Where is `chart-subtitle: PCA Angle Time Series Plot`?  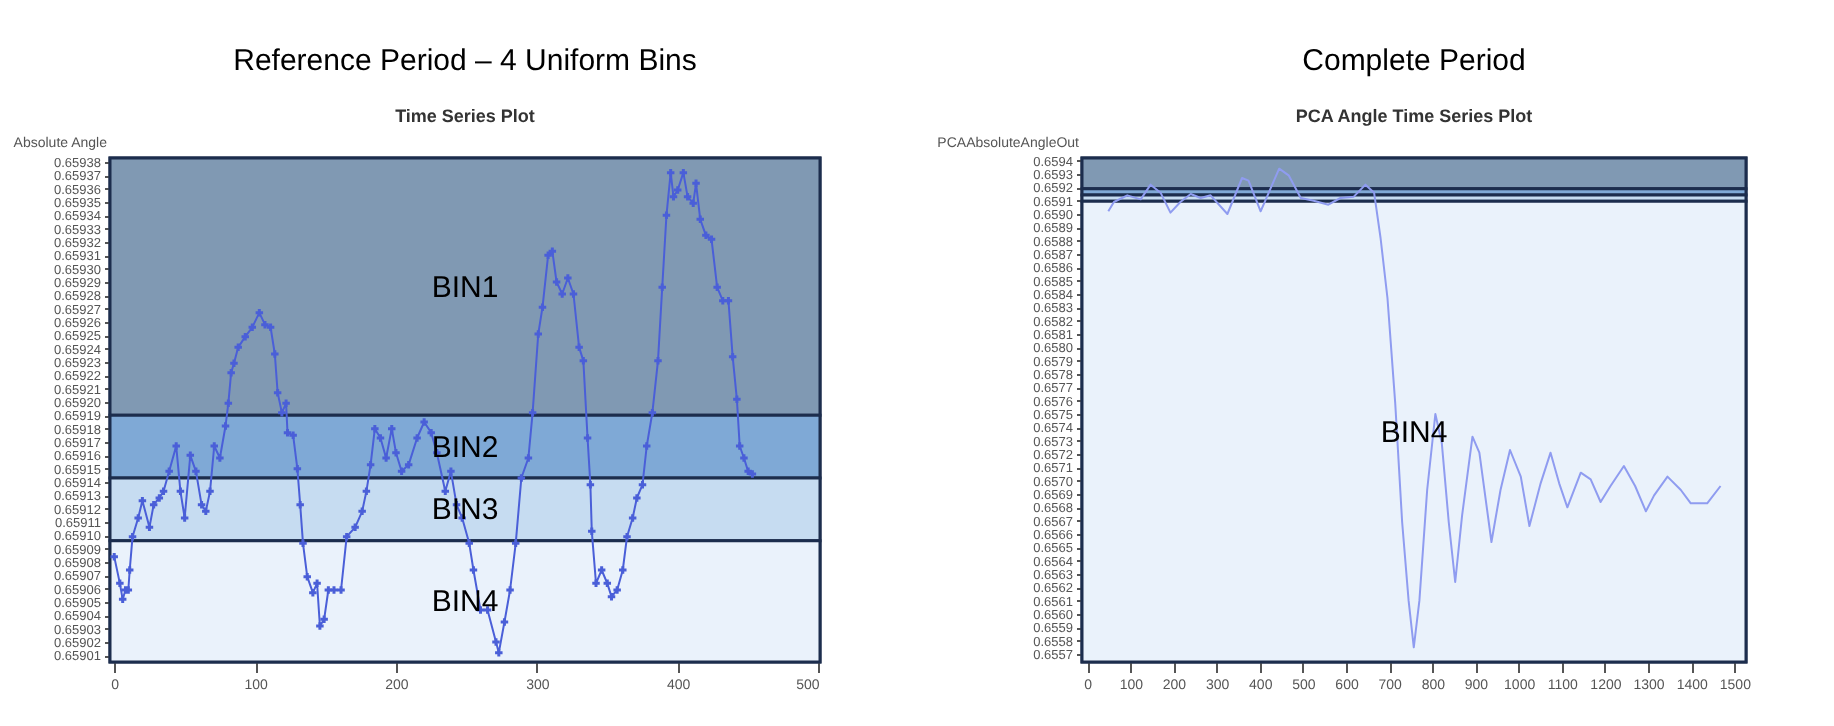
chart-subtitle: PCA Angle Time Series Plot is located at coordinates (1414, 116).